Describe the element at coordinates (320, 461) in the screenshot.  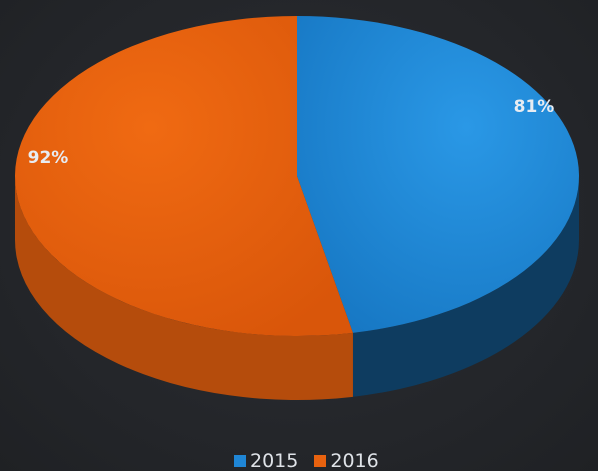
I see `legend-swatch-2016` at that location.